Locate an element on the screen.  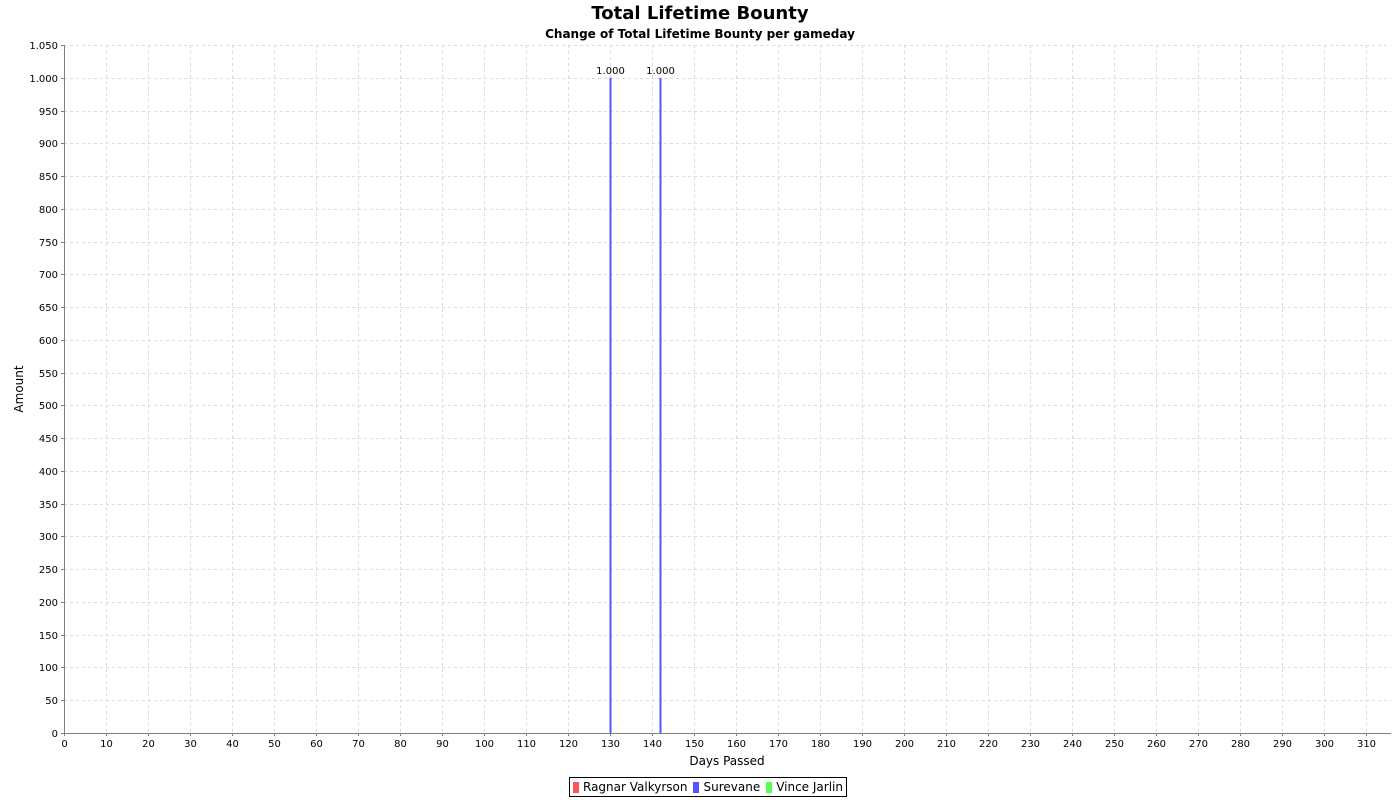
x-tick-label: 220 is located at coordinates (988, 744).